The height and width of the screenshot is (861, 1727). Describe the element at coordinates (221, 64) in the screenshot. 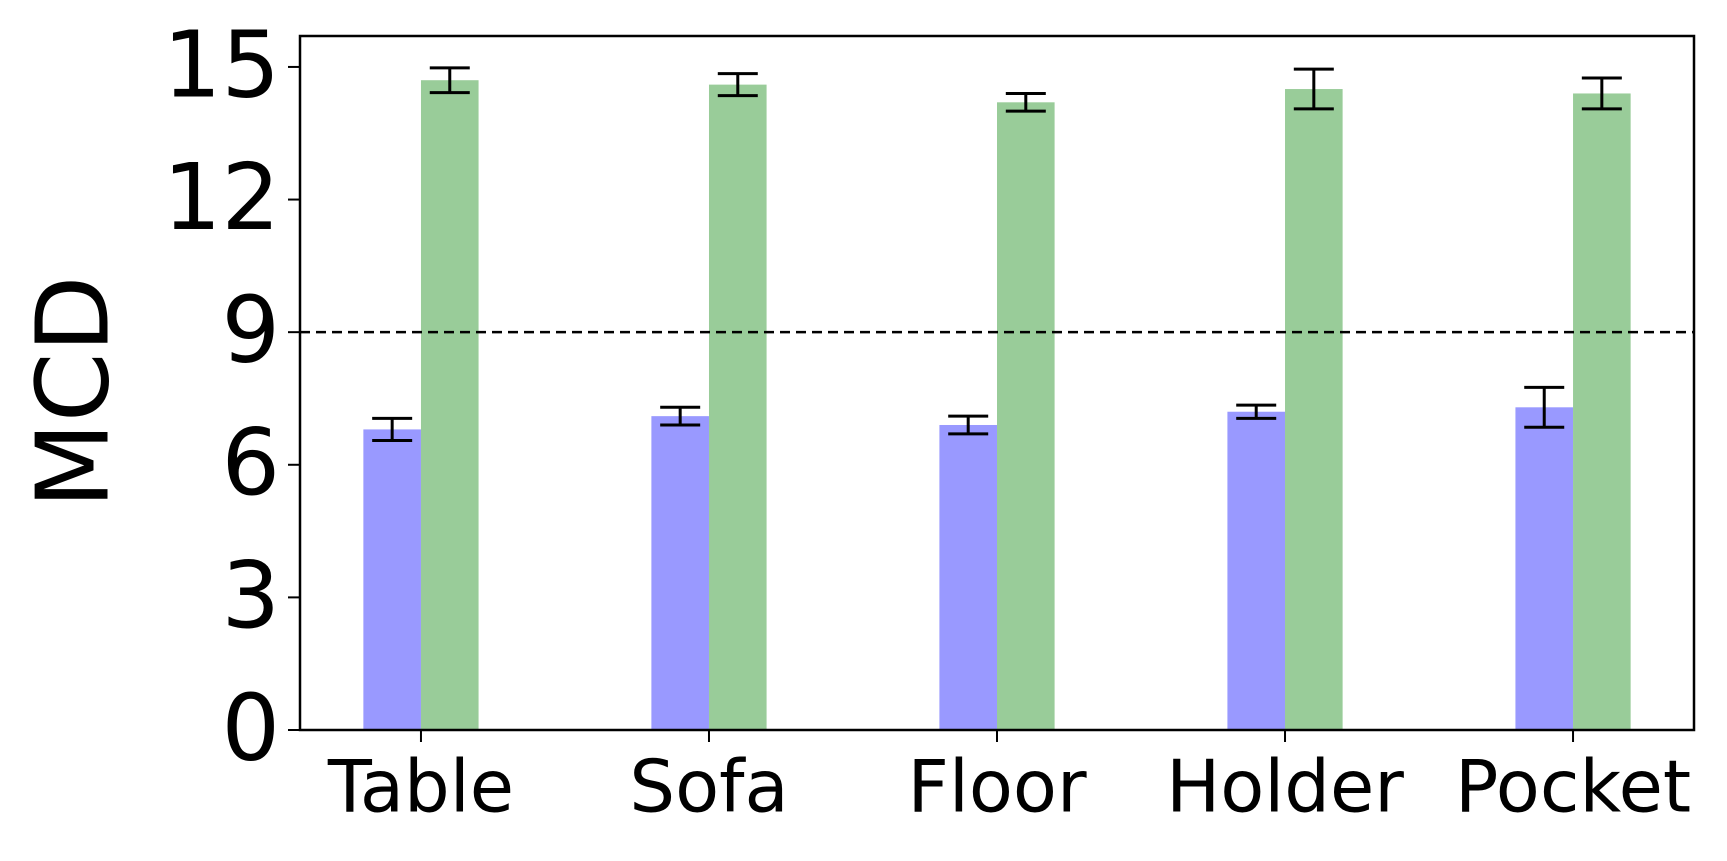

I see `y-tick-label: 15` at that location.